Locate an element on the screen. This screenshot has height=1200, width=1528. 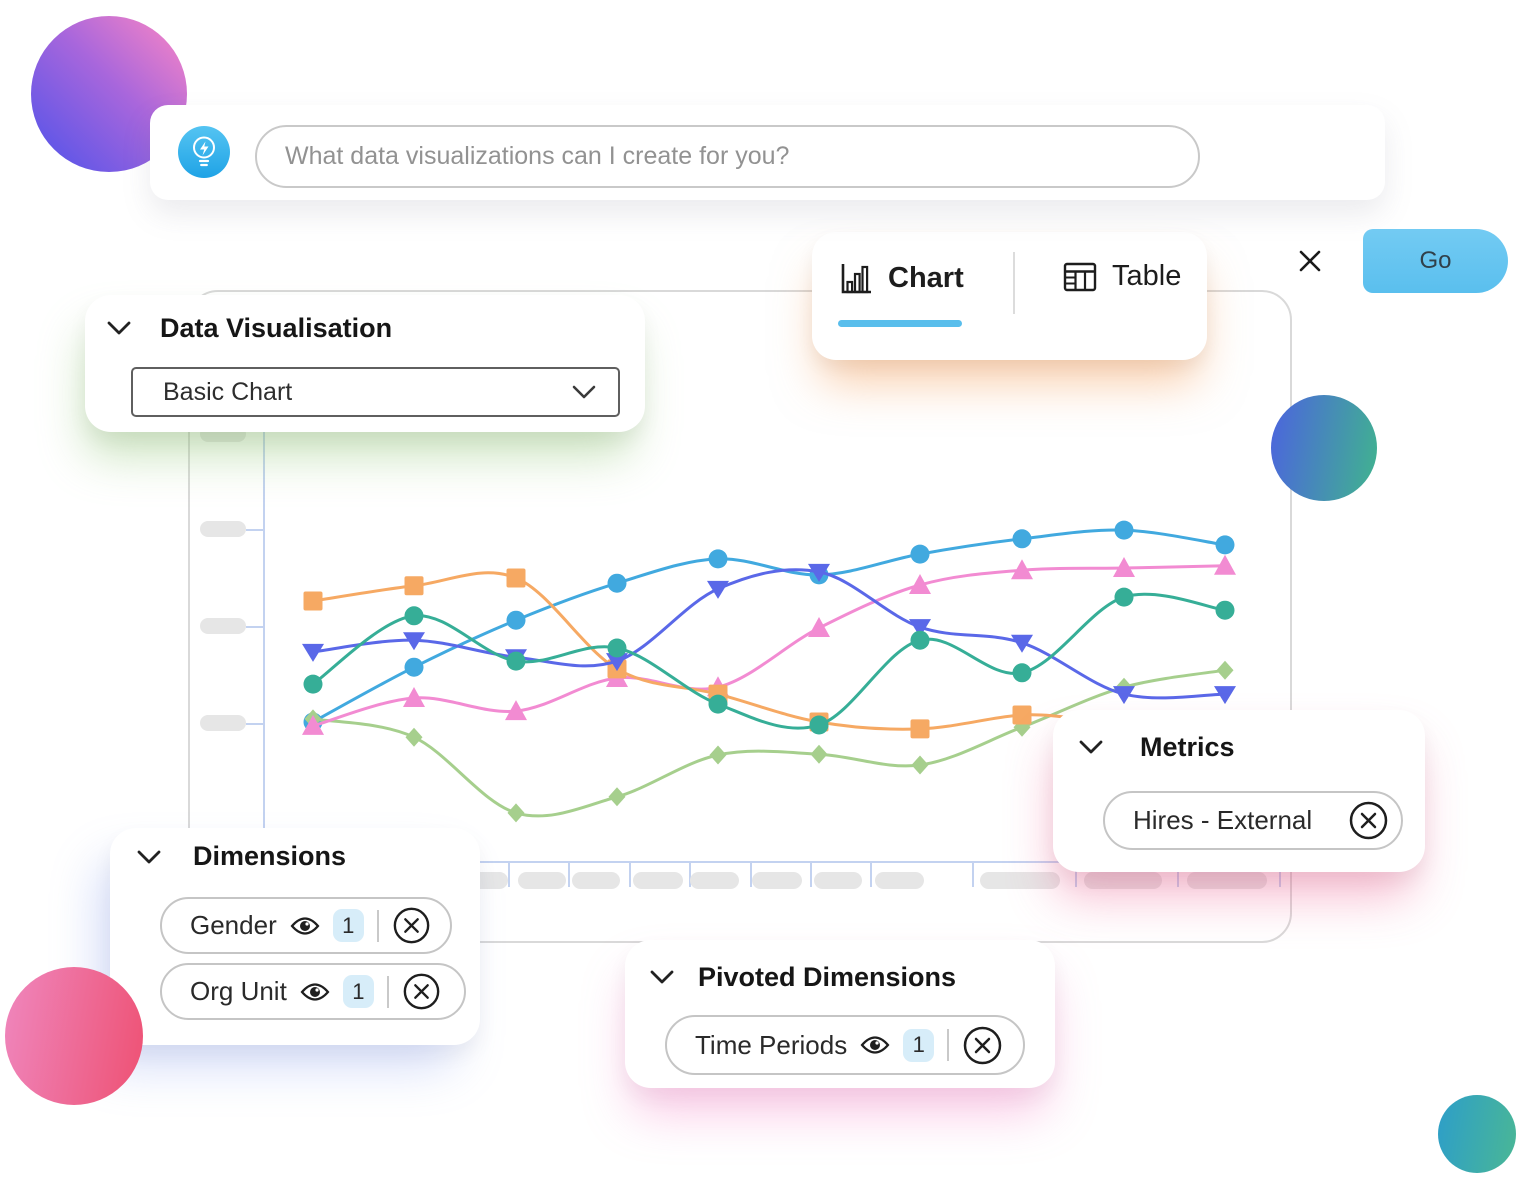
metric-chip-hires-external: Hires - External is located at coordinates (1253, 820).